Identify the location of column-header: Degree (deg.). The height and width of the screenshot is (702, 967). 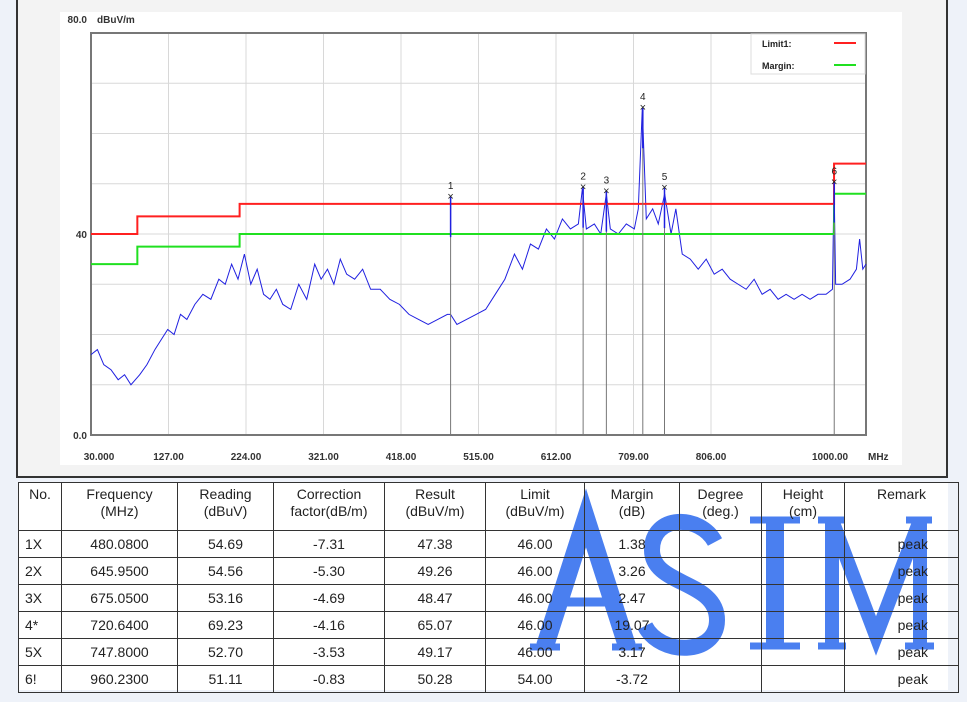
(720, 506).